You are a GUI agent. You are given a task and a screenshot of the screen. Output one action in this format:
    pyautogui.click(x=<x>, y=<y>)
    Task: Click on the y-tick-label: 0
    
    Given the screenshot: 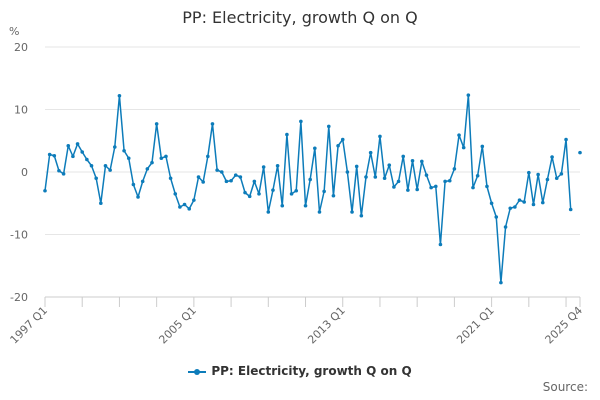 What is the action you would take?
    pyautogui.click(x=24, y=172)
    